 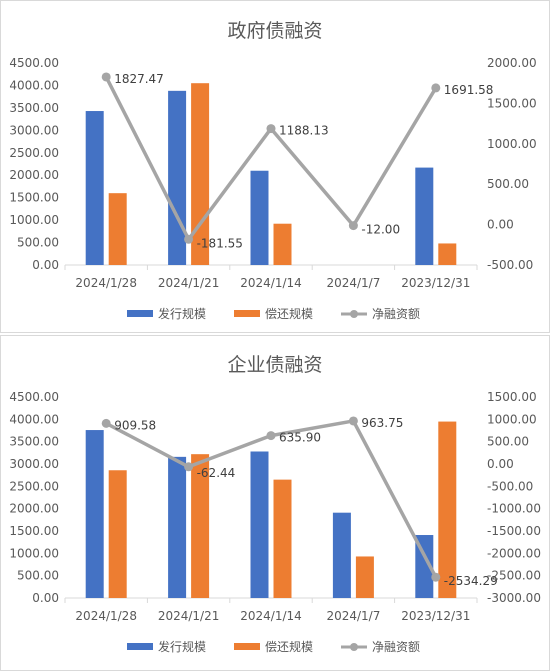 What do you see at coordinates (135, 425) in the screenshot?
I see `net-financing-data-label: 909.58` at bounding box center [135, 425].